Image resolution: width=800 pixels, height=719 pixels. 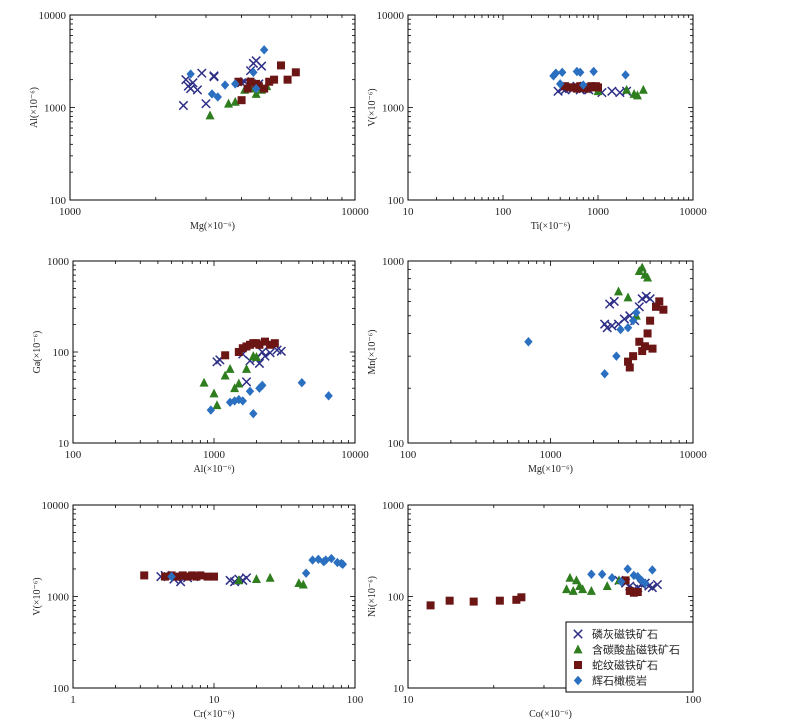 I want to click on legend-marker-phosphorite, so click(x=578, y=634).